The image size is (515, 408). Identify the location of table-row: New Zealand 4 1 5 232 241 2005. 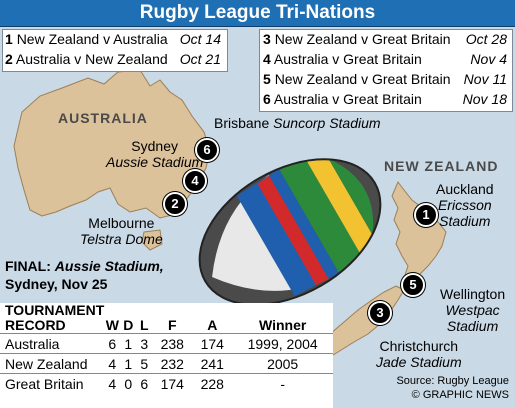
(166, 363).